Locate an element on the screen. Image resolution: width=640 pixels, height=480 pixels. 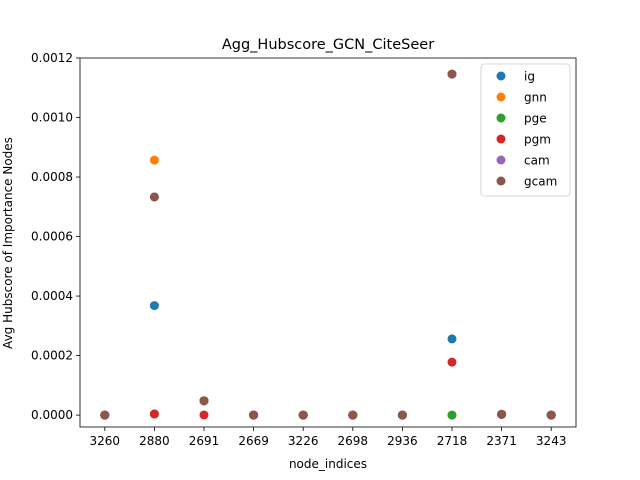
x-tick-label: 3226 is located at coordinates (303, 441).